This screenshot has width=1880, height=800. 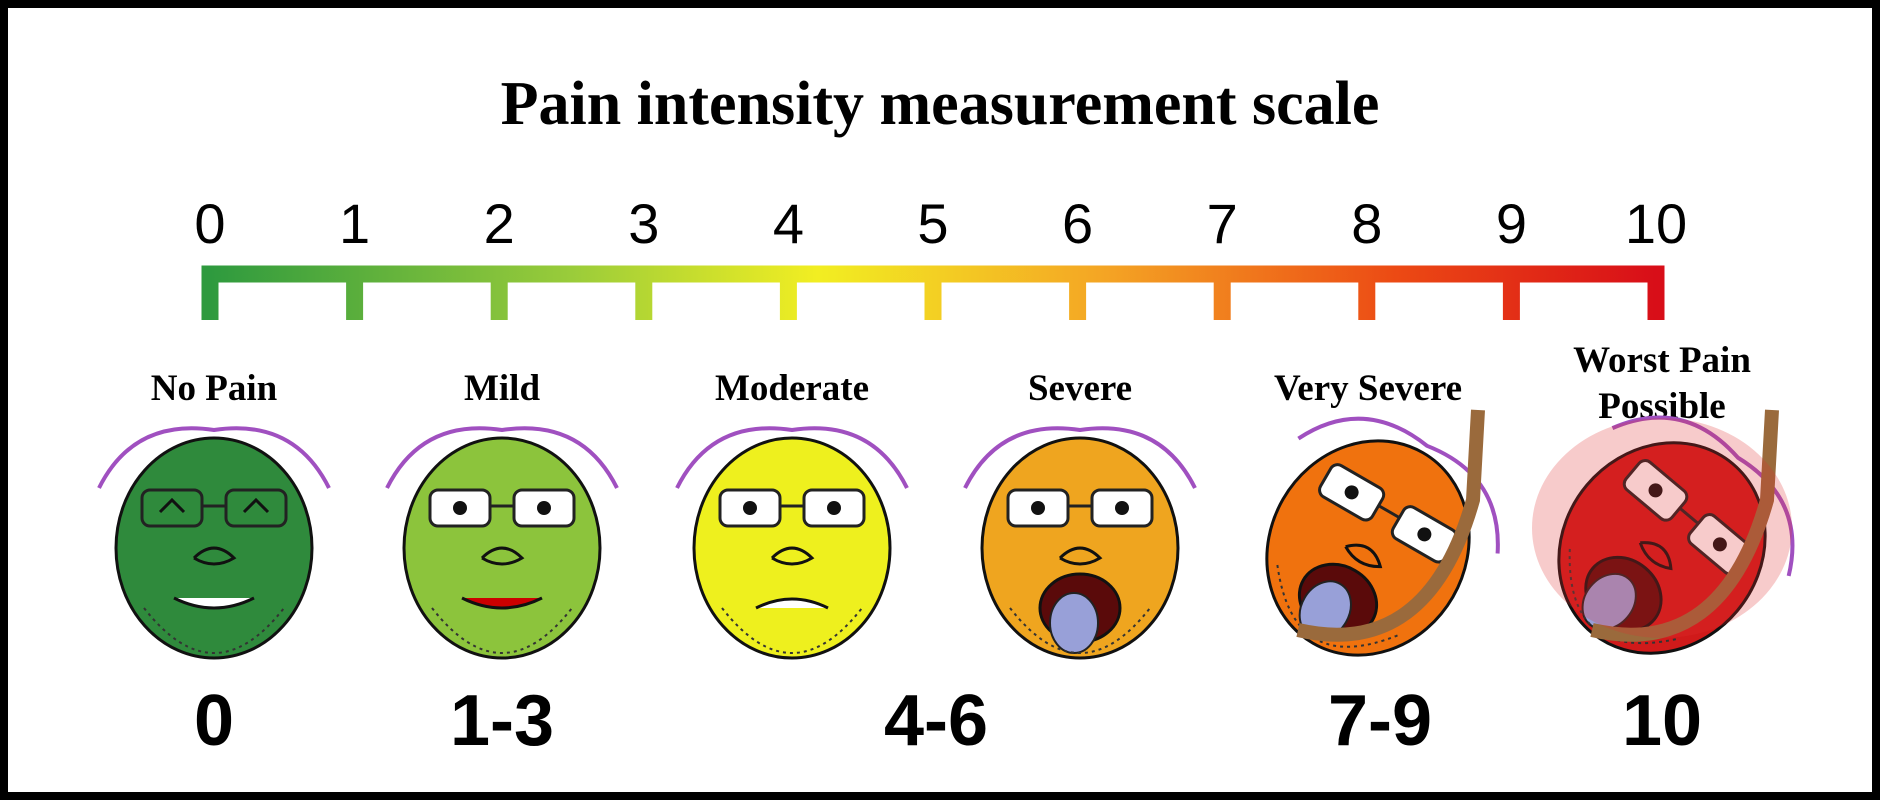 I want to click on glasses-left, so click(x=172, y=508).